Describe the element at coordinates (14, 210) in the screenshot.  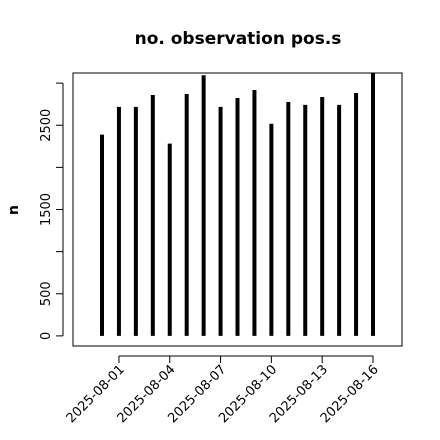
I see `y-axis-label: n` at that location.